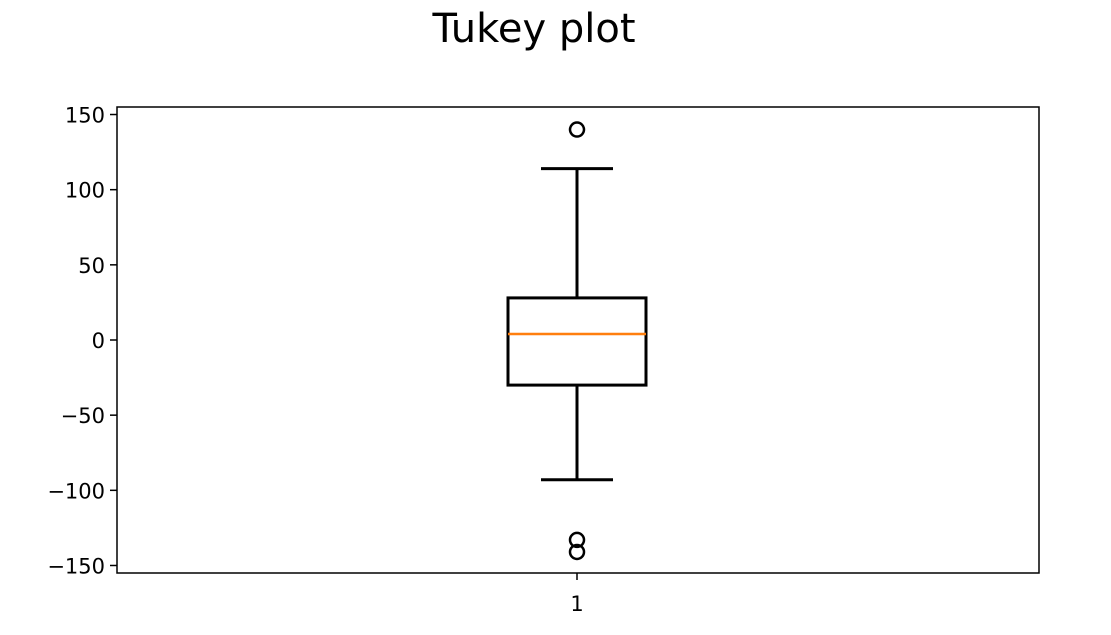  What do you see at coordinates (91, 266) in the screenshot?
I see `y-tick-label: 50` at bounding box center [91, 266].